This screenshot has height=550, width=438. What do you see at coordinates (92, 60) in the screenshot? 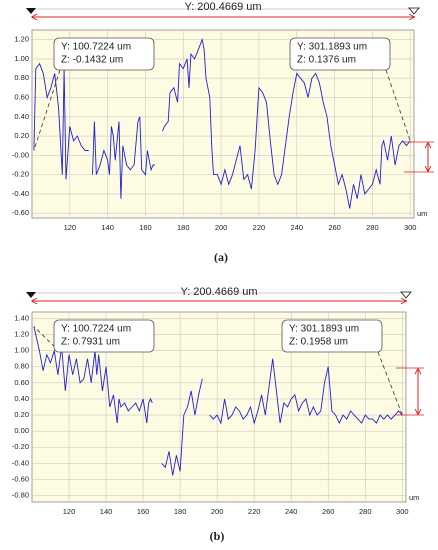
I see `annotation-text: Z: -0.1432 um` at bounding box center [92, 60].